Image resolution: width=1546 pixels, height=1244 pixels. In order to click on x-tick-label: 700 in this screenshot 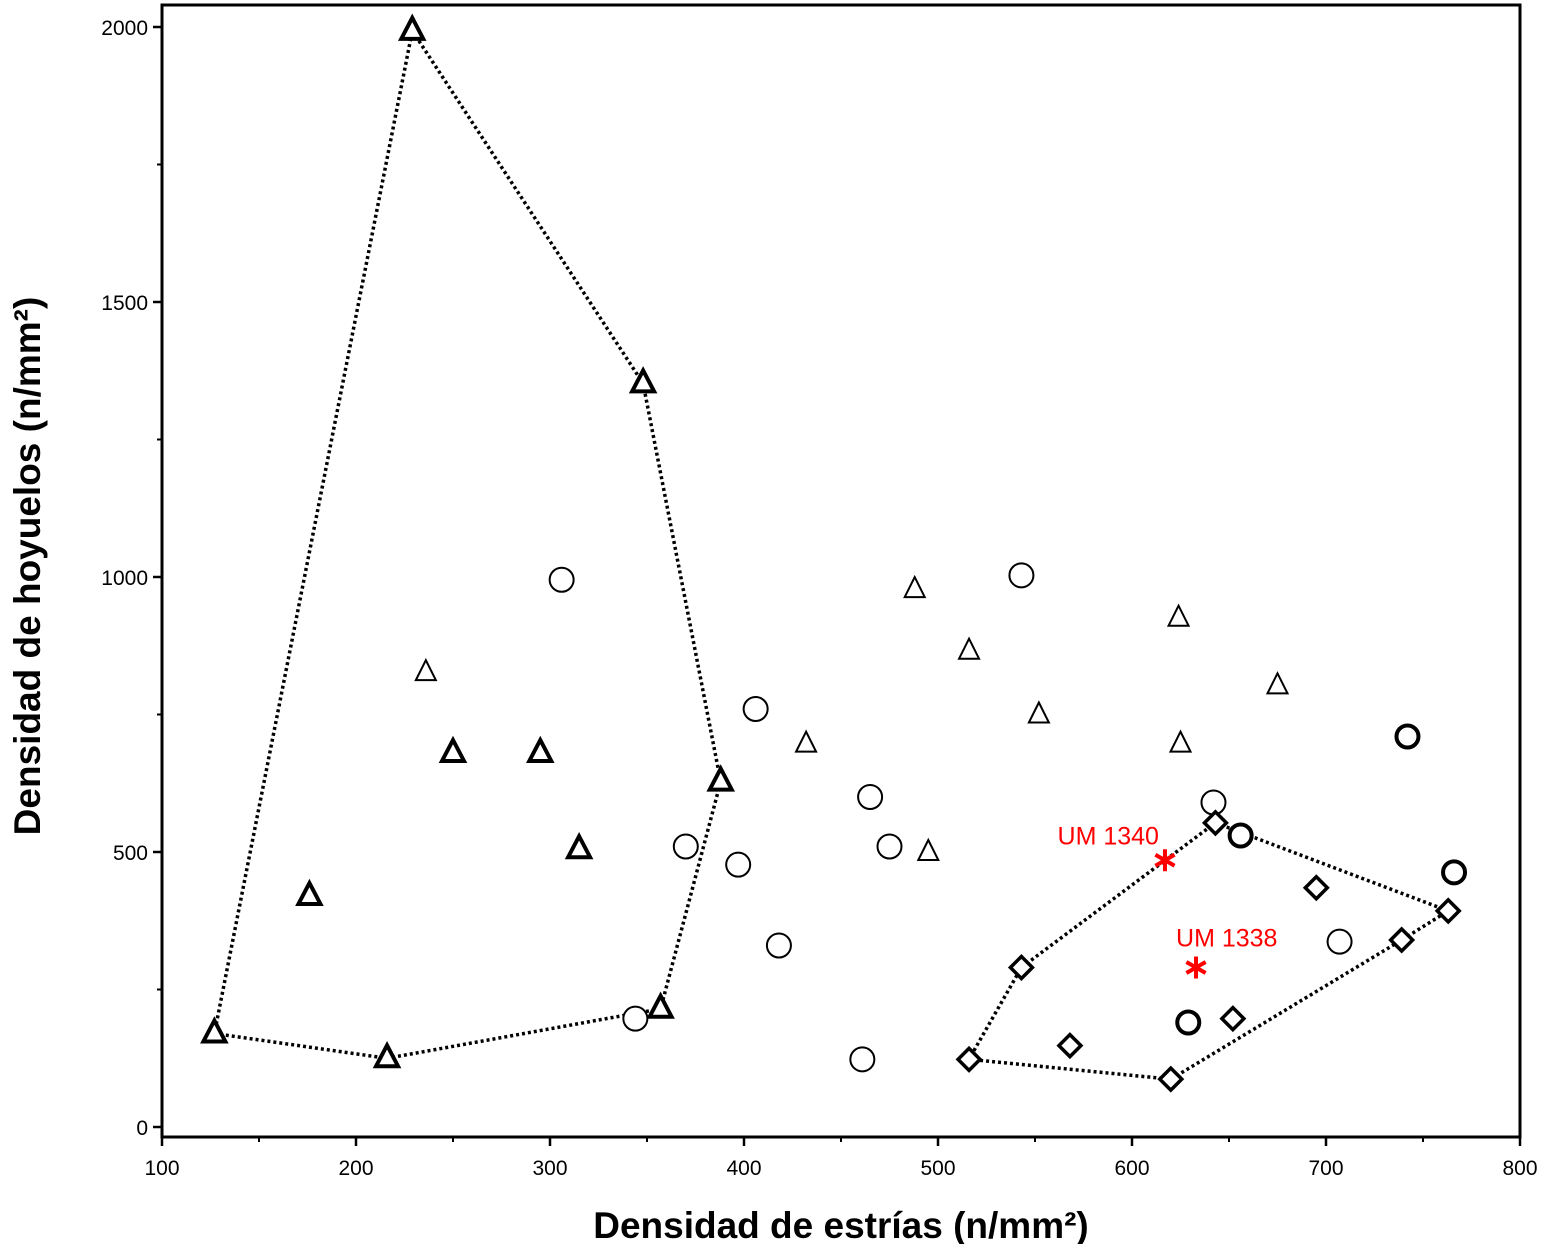, I will do `click(1325, 1168)`.